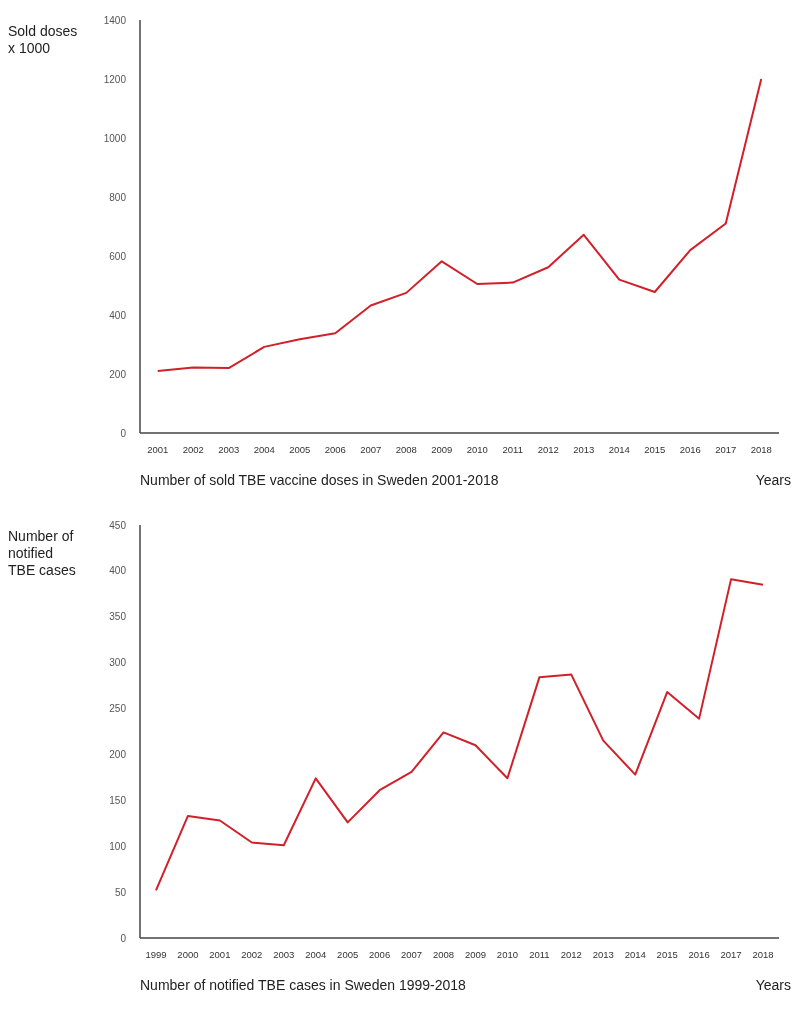  What do you see at coordinates (43, 39) in the screenshot?
I see `y-axis-title: Sold doses x 1000` at bounding box center [43, 39].